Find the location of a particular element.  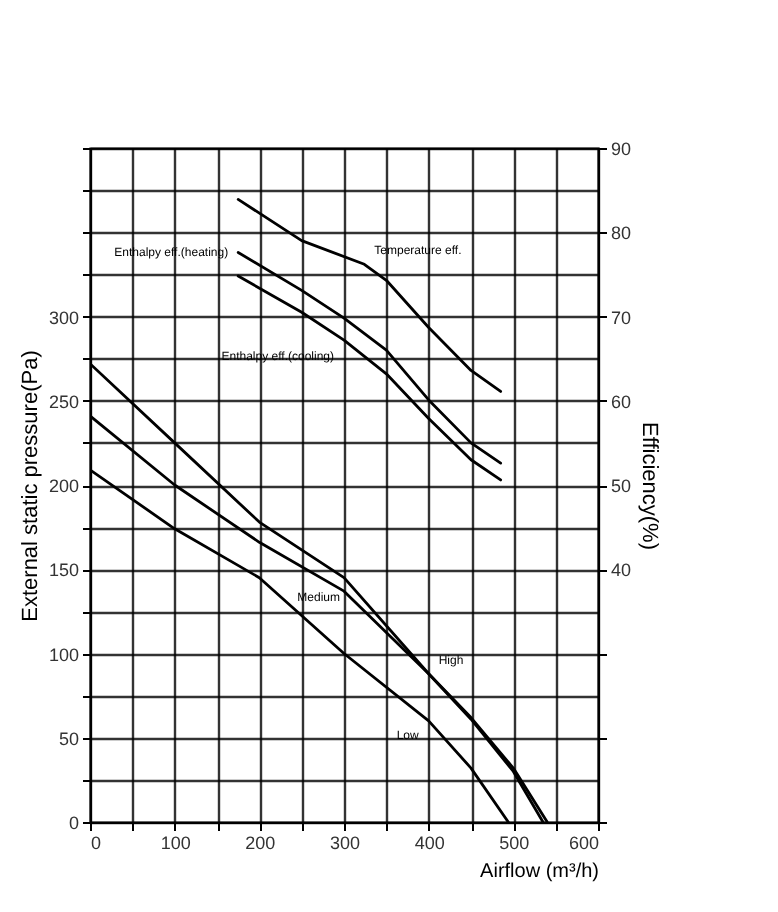

x-tick-label: 300 is located at coordinates (345, 843).